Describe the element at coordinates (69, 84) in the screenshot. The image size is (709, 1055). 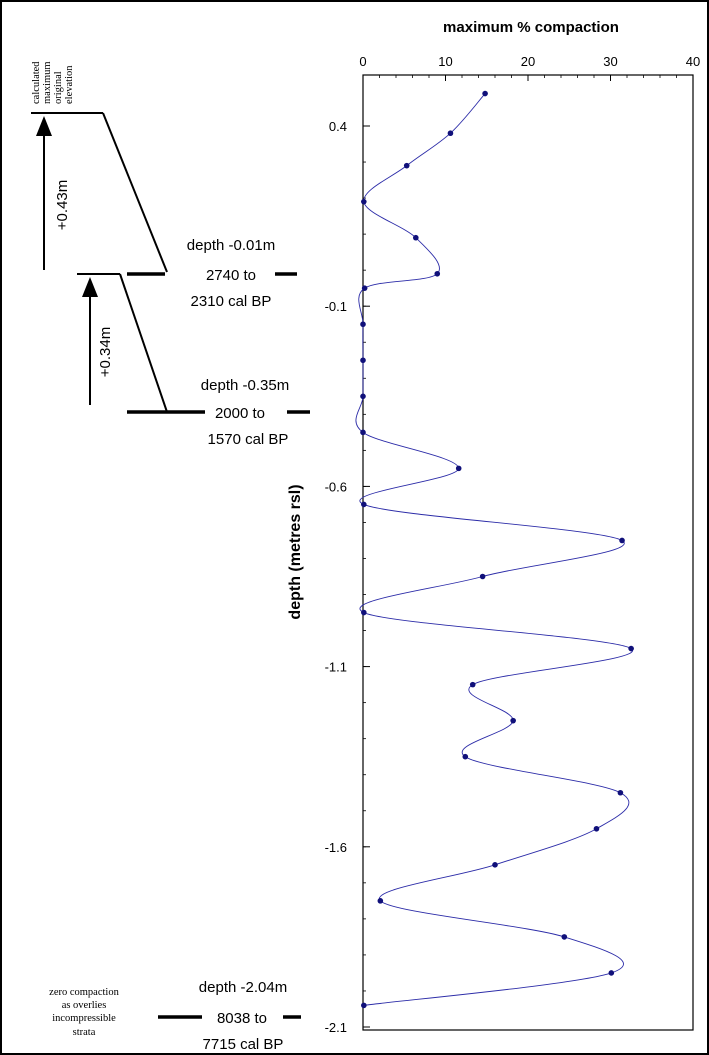
I see `elevation-label-line-4: elevation` at that location.